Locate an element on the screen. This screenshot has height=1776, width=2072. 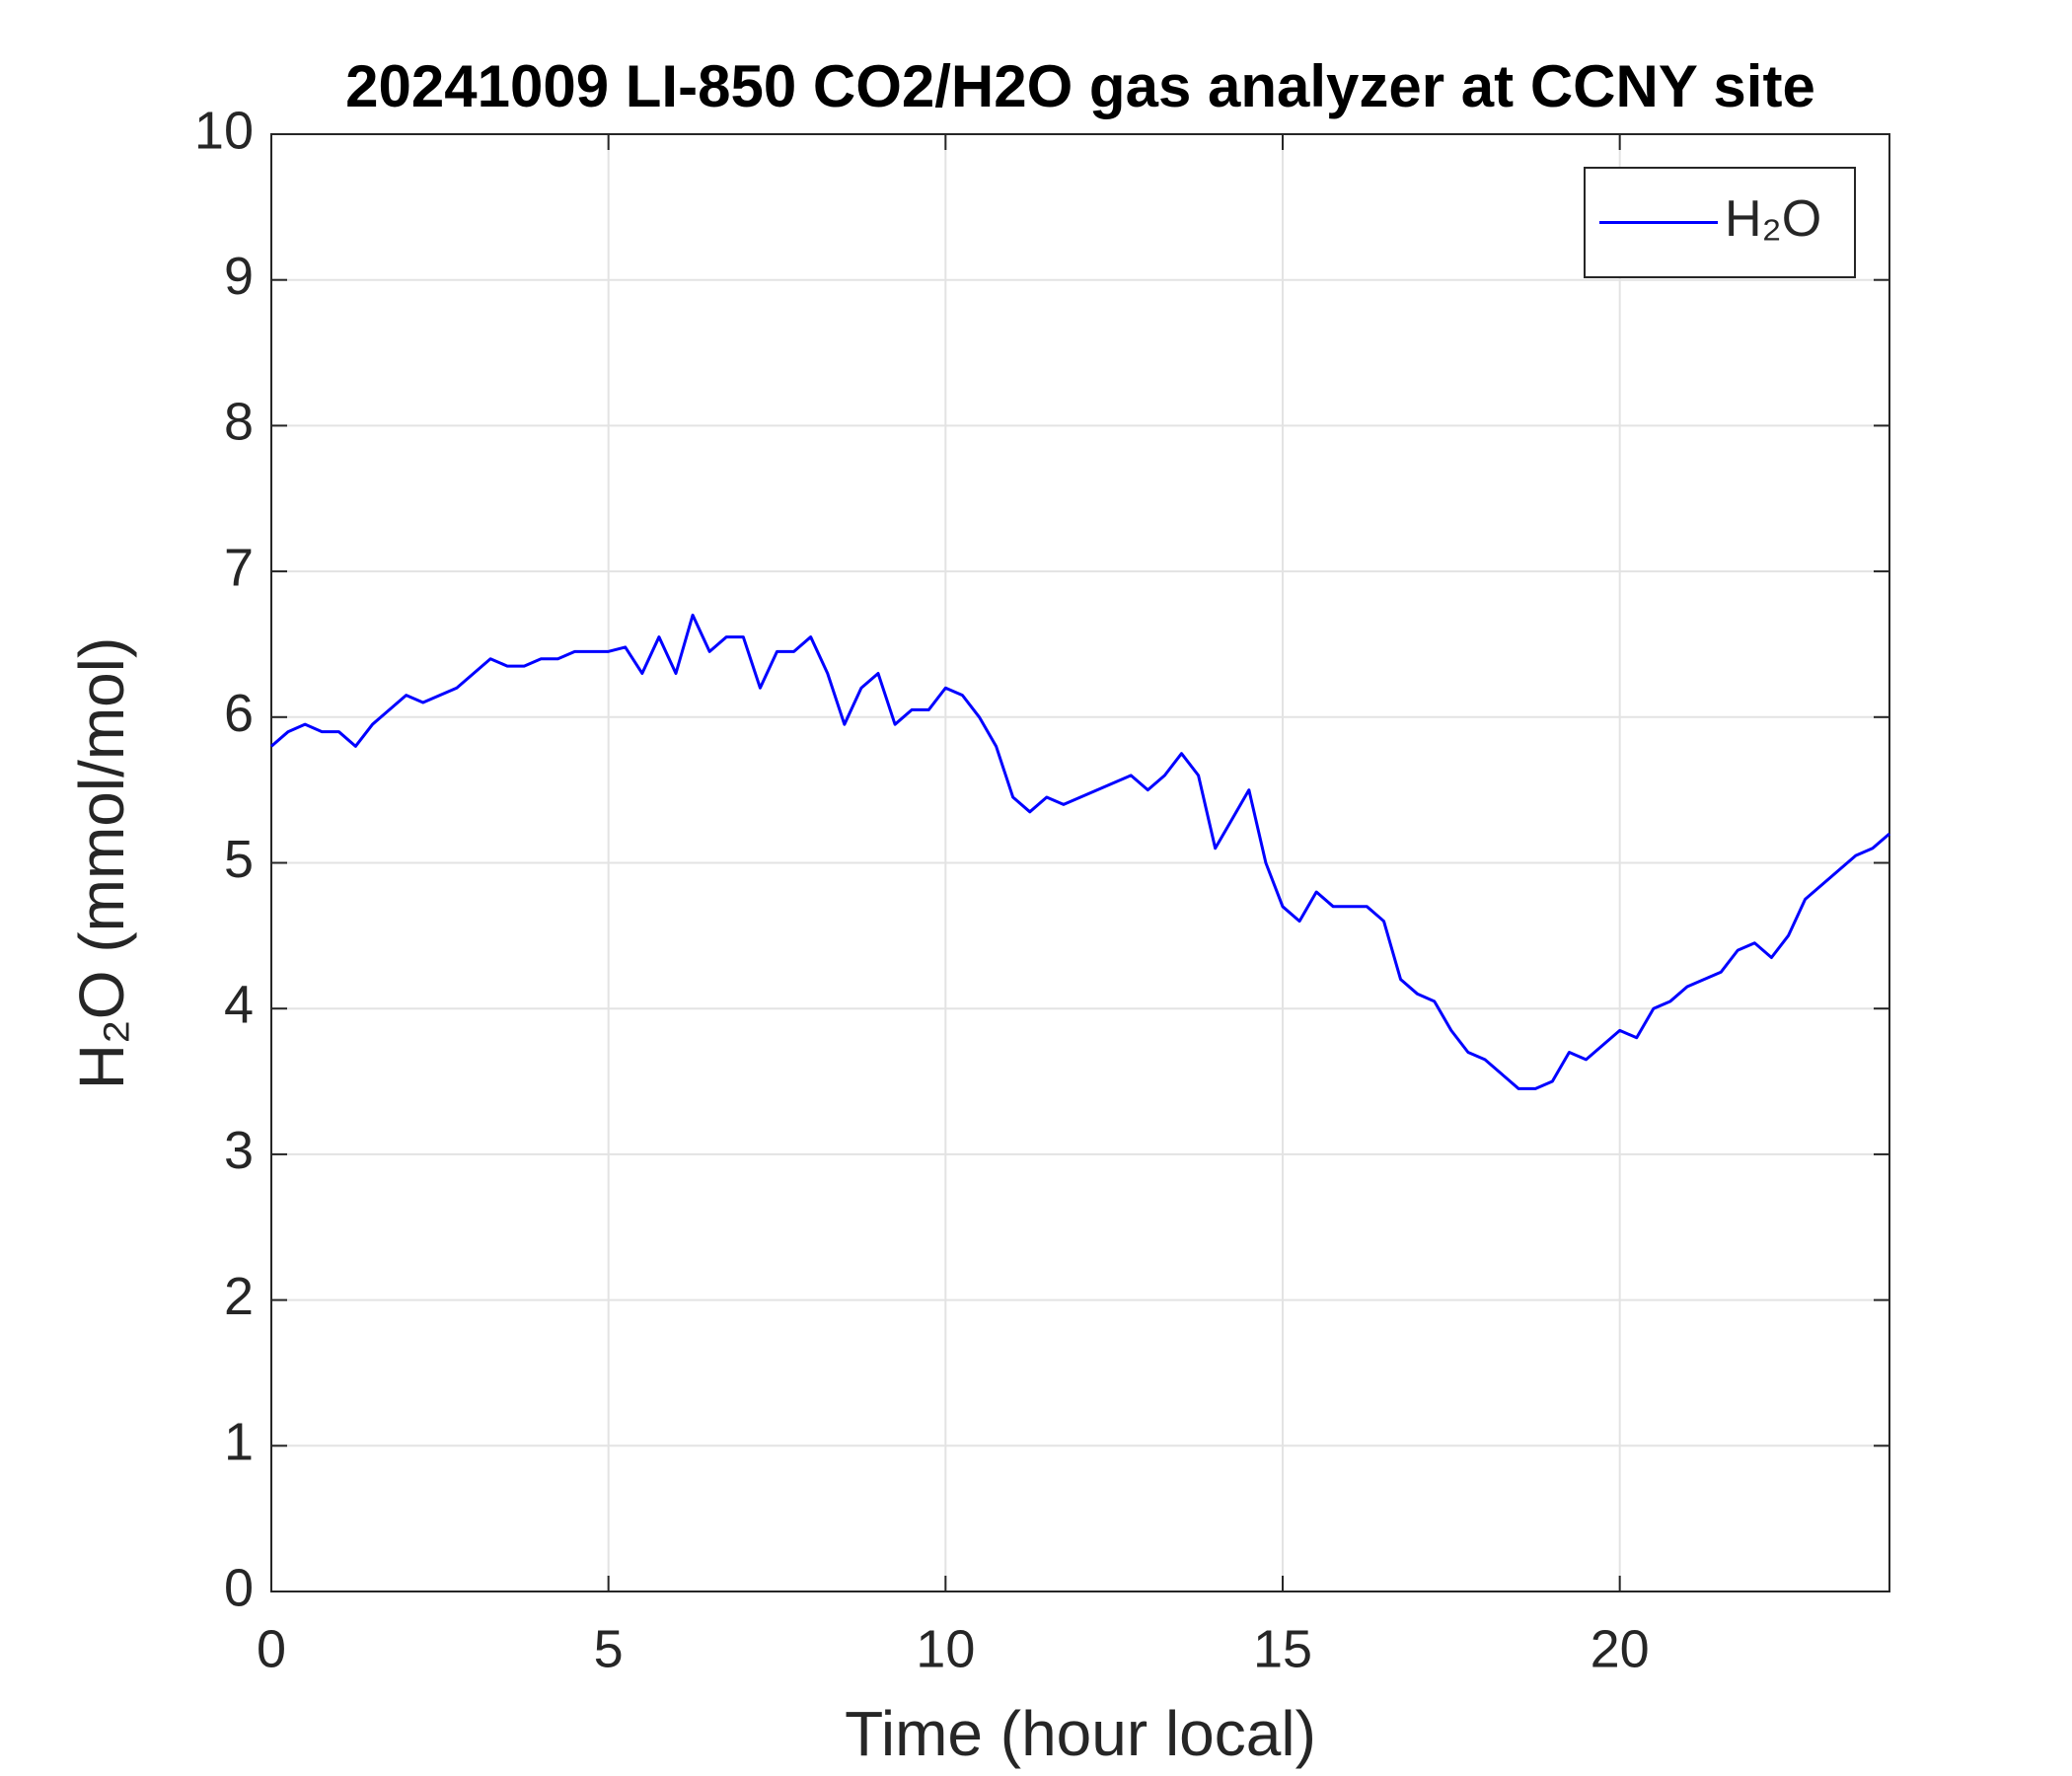
y-tick-label: 3 is located at coordinates (239, 1150).